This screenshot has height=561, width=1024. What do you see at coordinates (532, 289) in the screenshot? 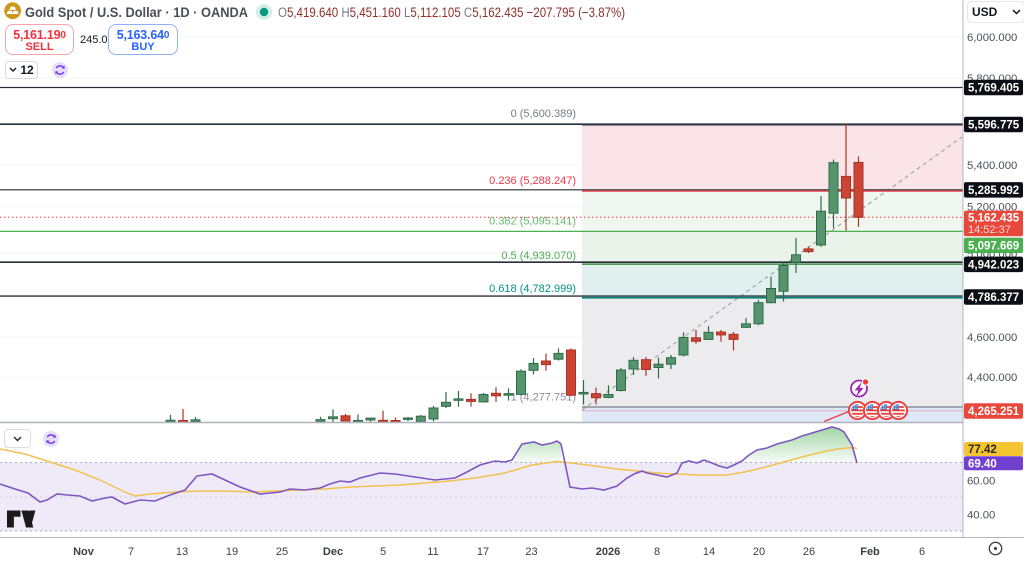
I see `svg-text: 0.618 (4,782.999)` at bounding box center [532, 289].